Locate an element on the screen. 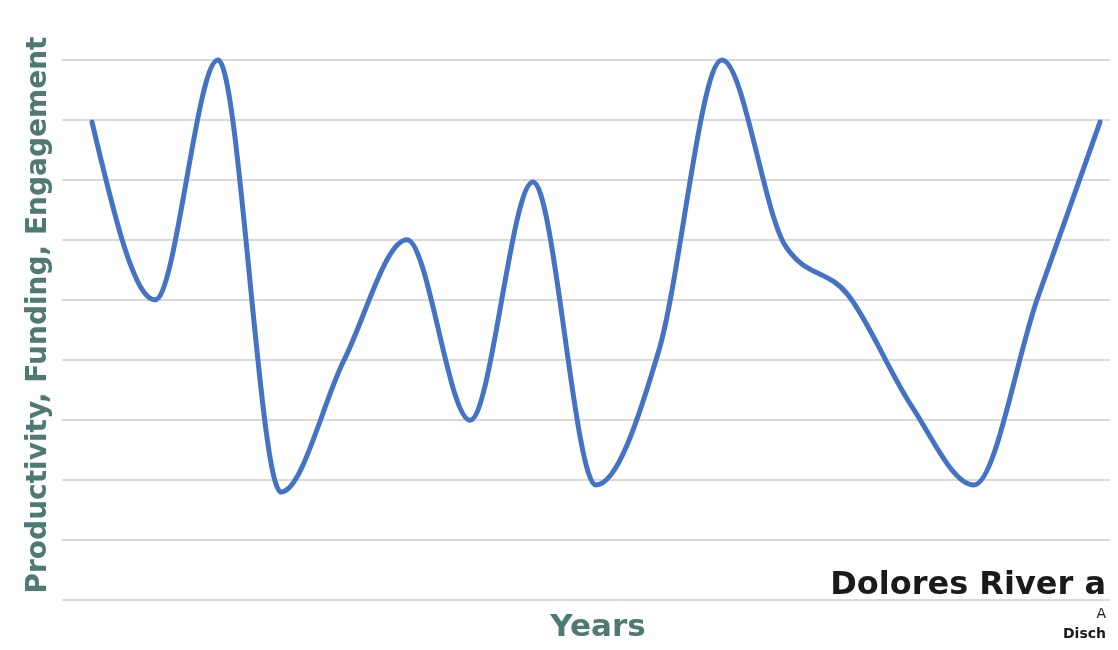 This screenshot has height=650, width=1118. annotation: Dolores River a is located at coordinates (968, 583).